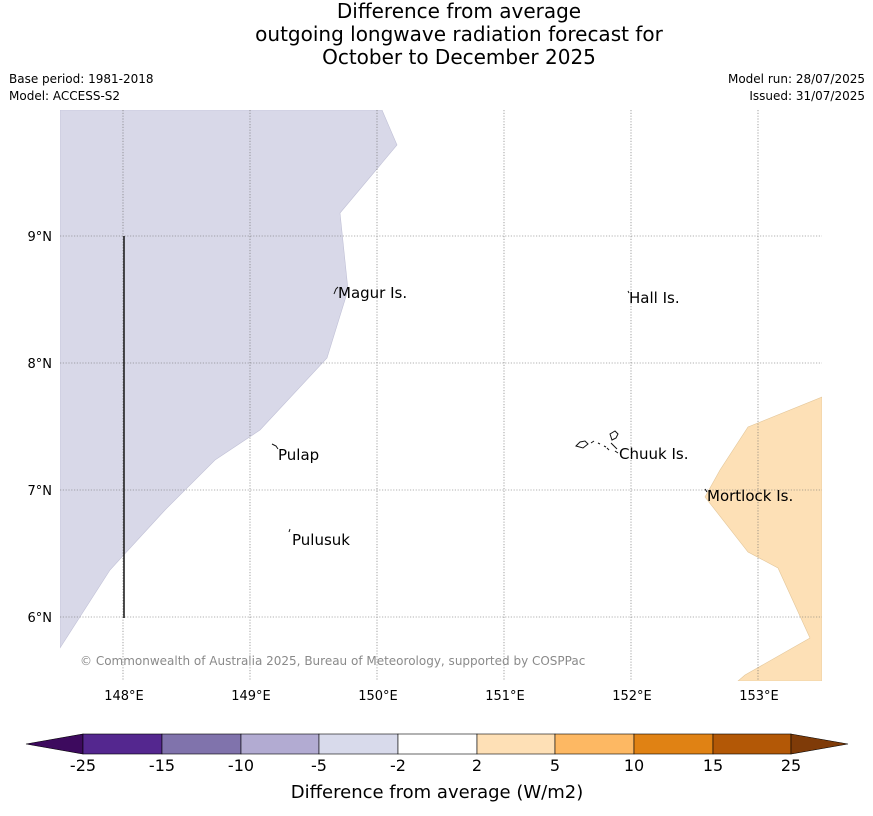 The image size is (873, 816). I want to click on pulap-island-shape, so click(275, 446).